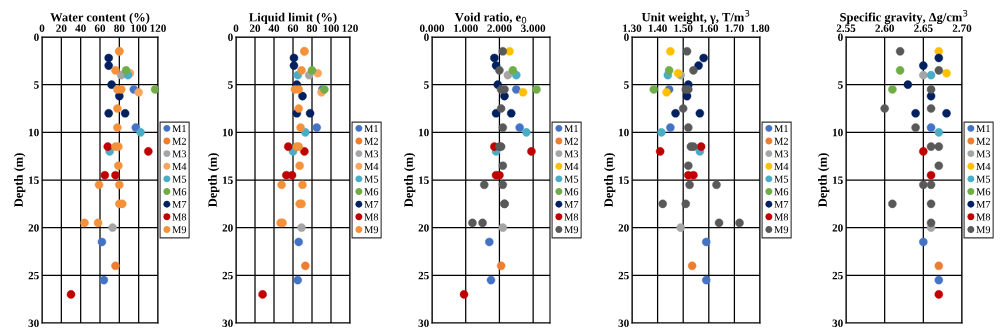 The width and height of the screenshot is (1004, 333). I want to click on x-tick-label: 1.000, so click(466, 28).